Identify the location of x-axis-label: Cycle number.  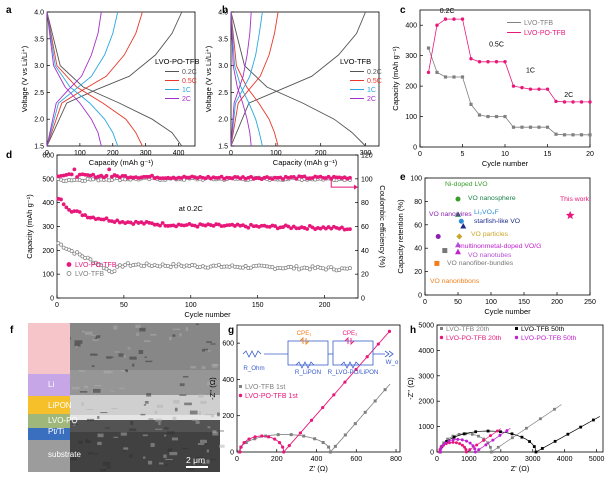
(207, 314).